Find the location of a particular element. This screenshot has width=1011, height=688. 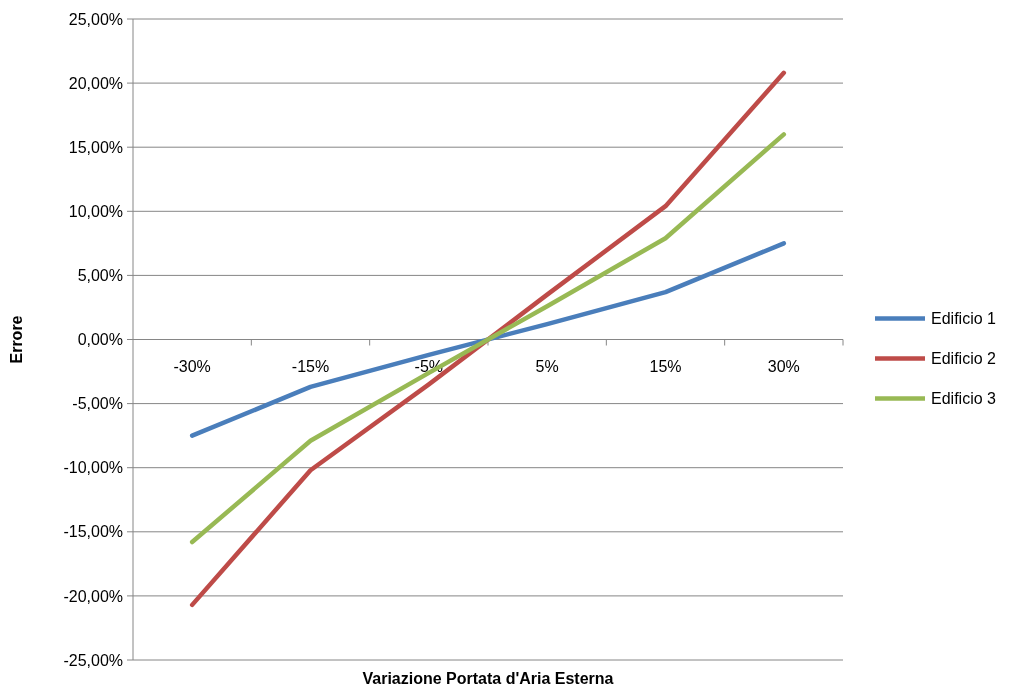

y-tick-label: 25,00% is located at coordinates (95, 19).